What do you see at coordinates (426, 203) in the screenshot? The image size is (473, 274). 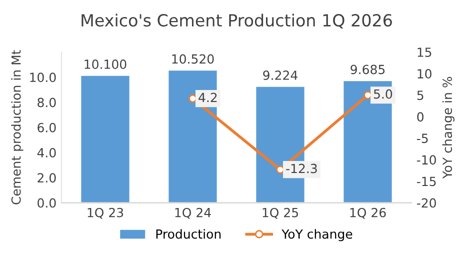 I see `y2-tick-label: -20` at bounding box center [426, 203].